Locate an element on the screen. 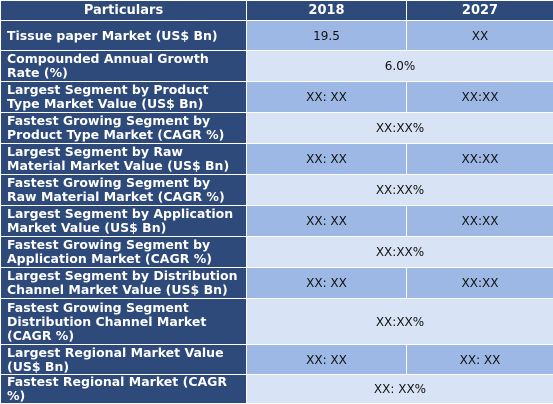 Image resolution: width=553 pixels, height=404 pixels. table-row: Tissue paper Market (US$ Bn) 19.5 XX is located at coordinates (277, 36).